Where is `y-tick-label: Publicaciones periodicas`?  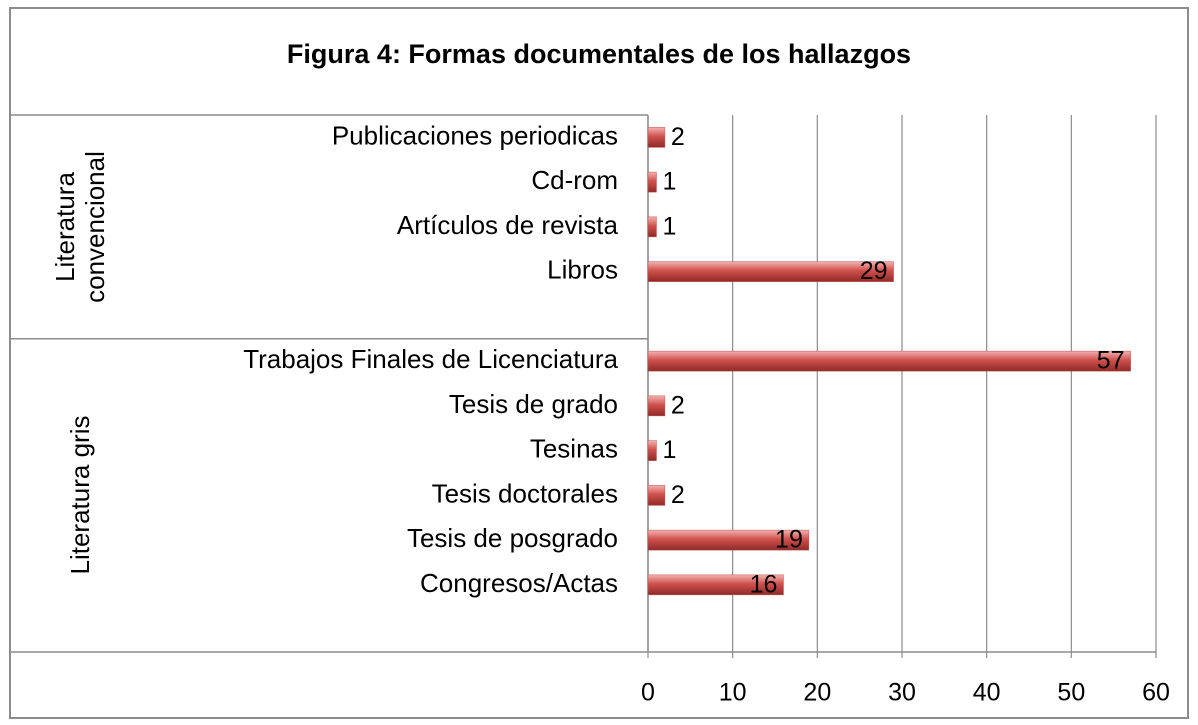 y-tick-label: Publicaciones periodicas is located at coordinates (475, 135).